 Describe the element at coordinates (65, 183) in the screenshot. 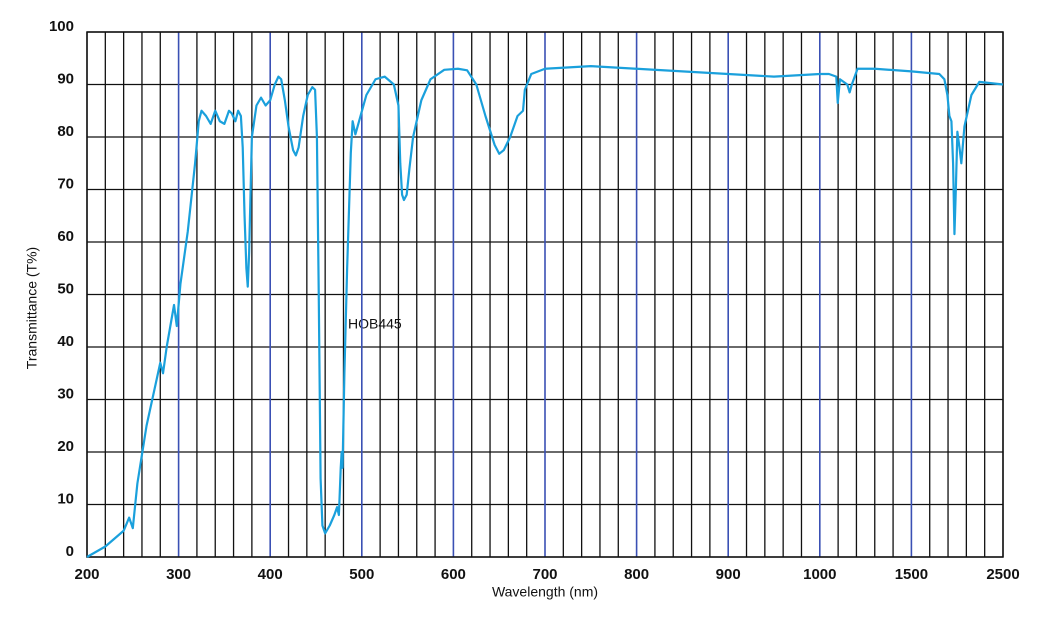

I see `y-tick-label: 70` at that location.